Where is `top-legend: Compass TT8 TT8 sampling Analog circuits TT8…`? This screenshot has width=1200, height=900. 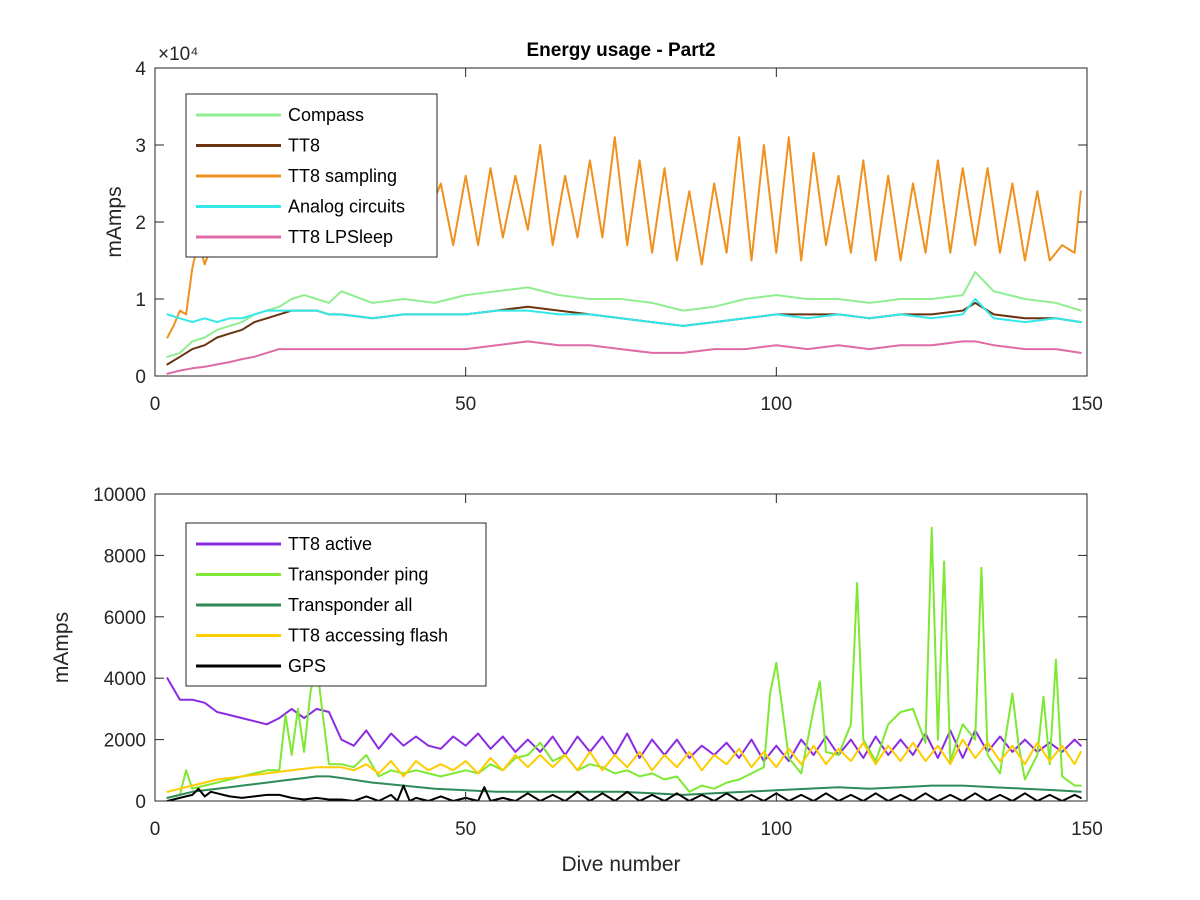 top-legend: Compass TT8 TT8 sampling Analog circuits TT8… is located at coordinates (311, 175).